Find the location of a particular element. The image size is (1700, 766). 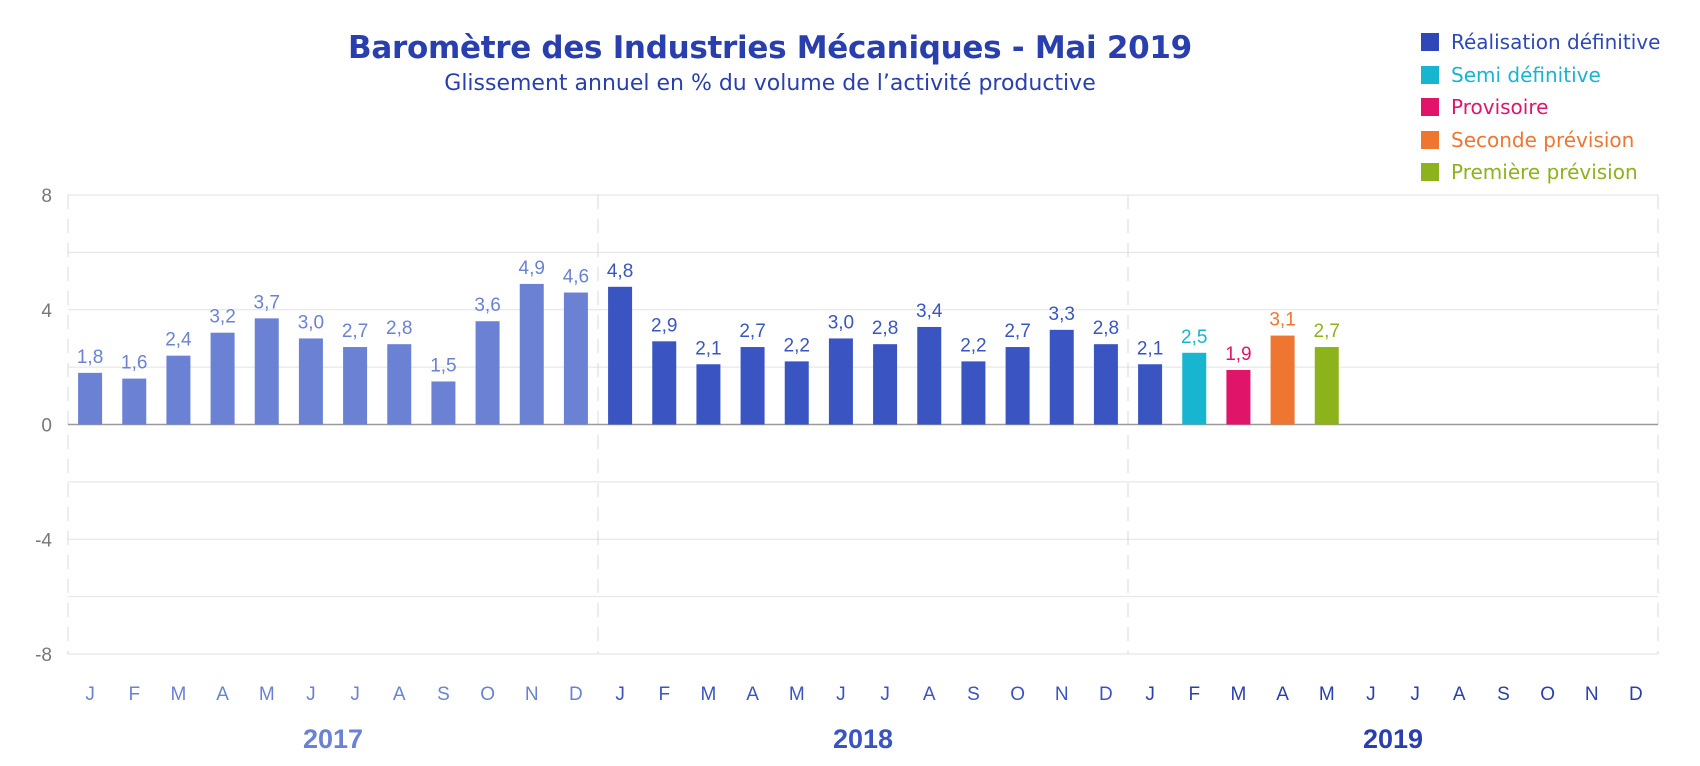

y-tick-label: -8 is located at coordinates (43, 655).